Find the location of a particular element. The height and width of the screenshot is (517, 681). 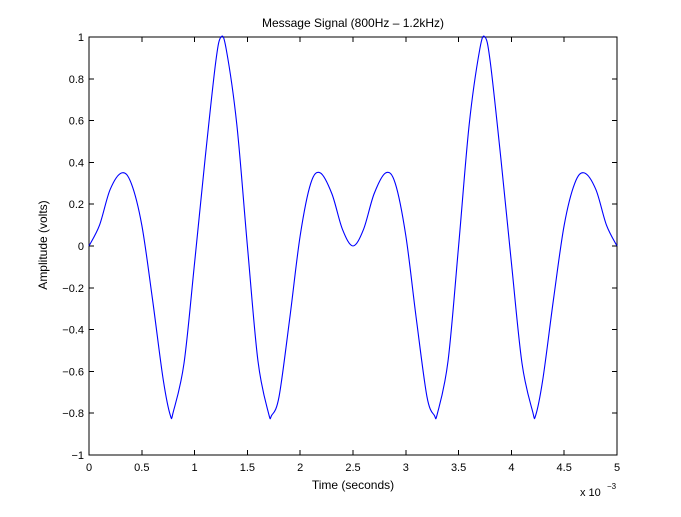

x-tick-label: 3 is located at coordinates (406, 468).